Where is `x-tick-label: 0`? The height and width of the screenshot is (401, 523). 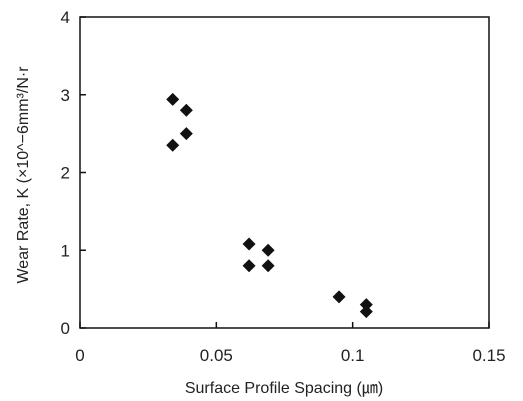 x-tick-label: 0 is located at coordinates (79, 355).